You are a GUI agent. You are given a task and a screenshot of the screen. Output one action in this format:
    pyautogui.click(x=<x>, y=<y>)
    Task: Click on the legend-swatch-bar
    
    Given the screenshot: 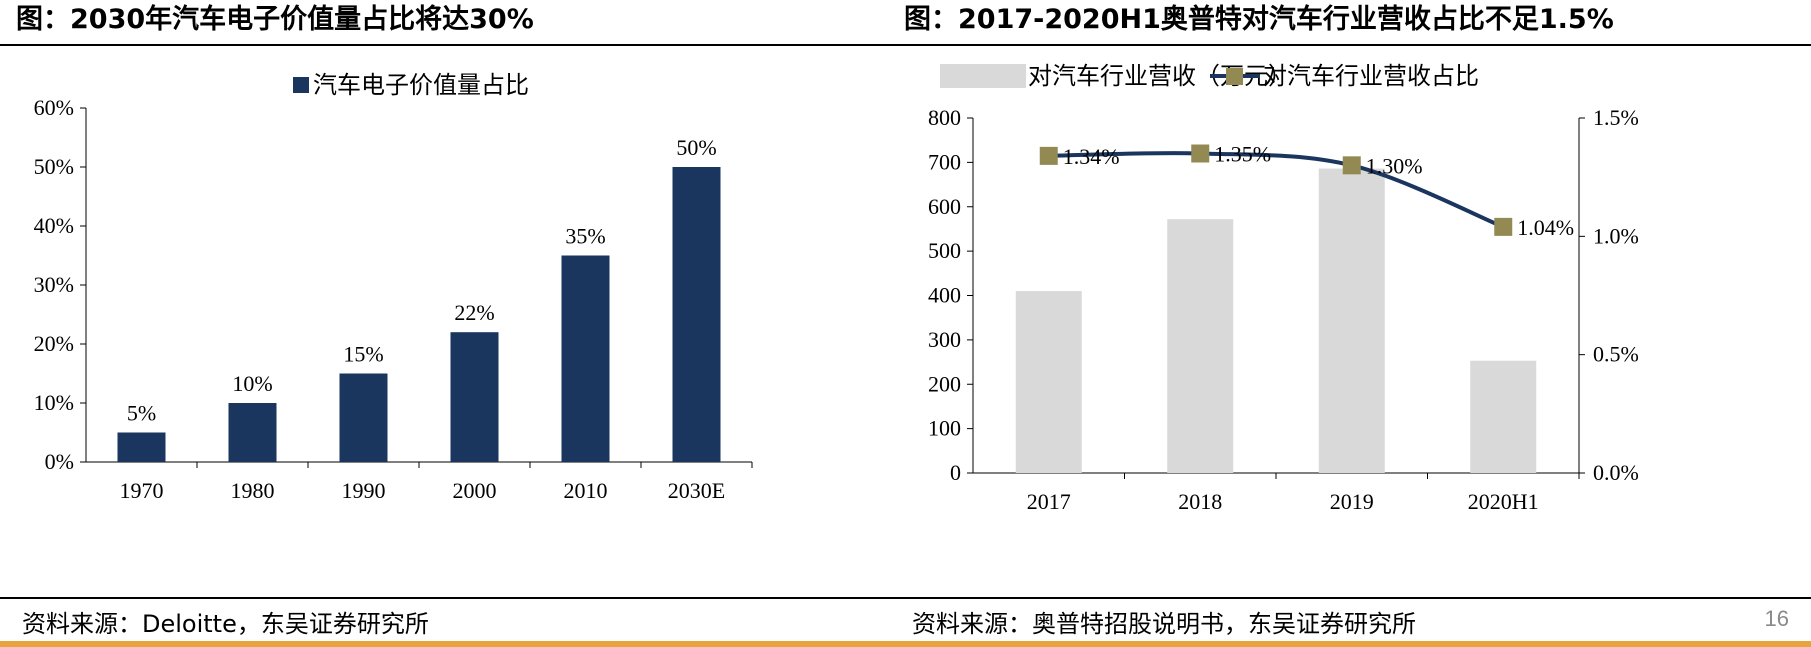 What is the action you would take?
    pyautogui.click(x=983, y=76)
    